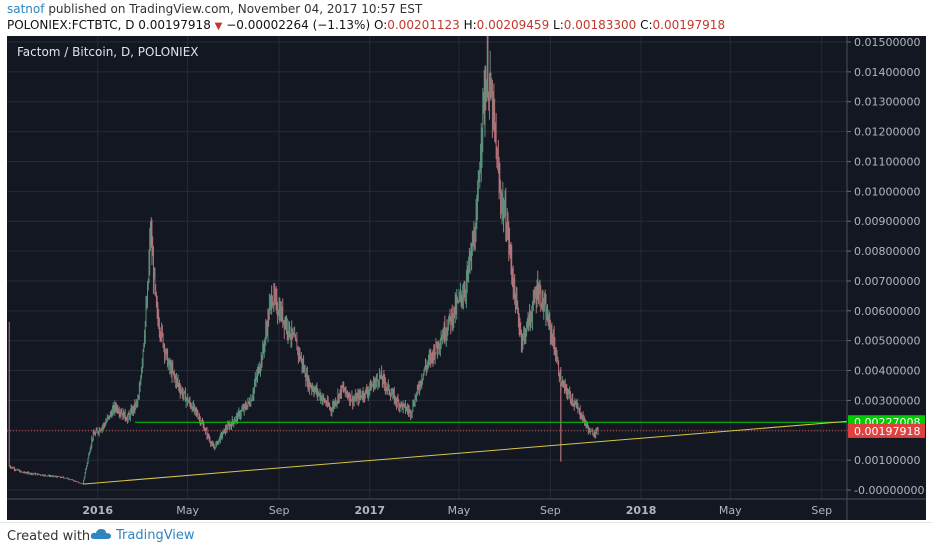 Image resolution: width=932 pixels, height=551 pixels. I want to click on close-value: 0.00197918, so click(689, 25).